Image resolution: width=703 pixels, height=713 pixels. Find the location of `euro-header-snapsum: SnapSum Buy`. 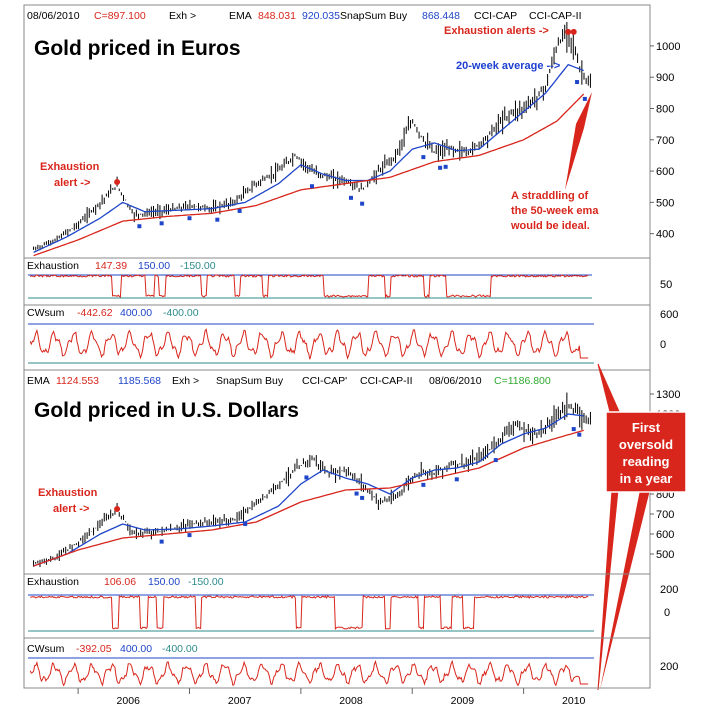

euro-header-snapsum: SnapSum Buy is located at coordinates (374, 16).